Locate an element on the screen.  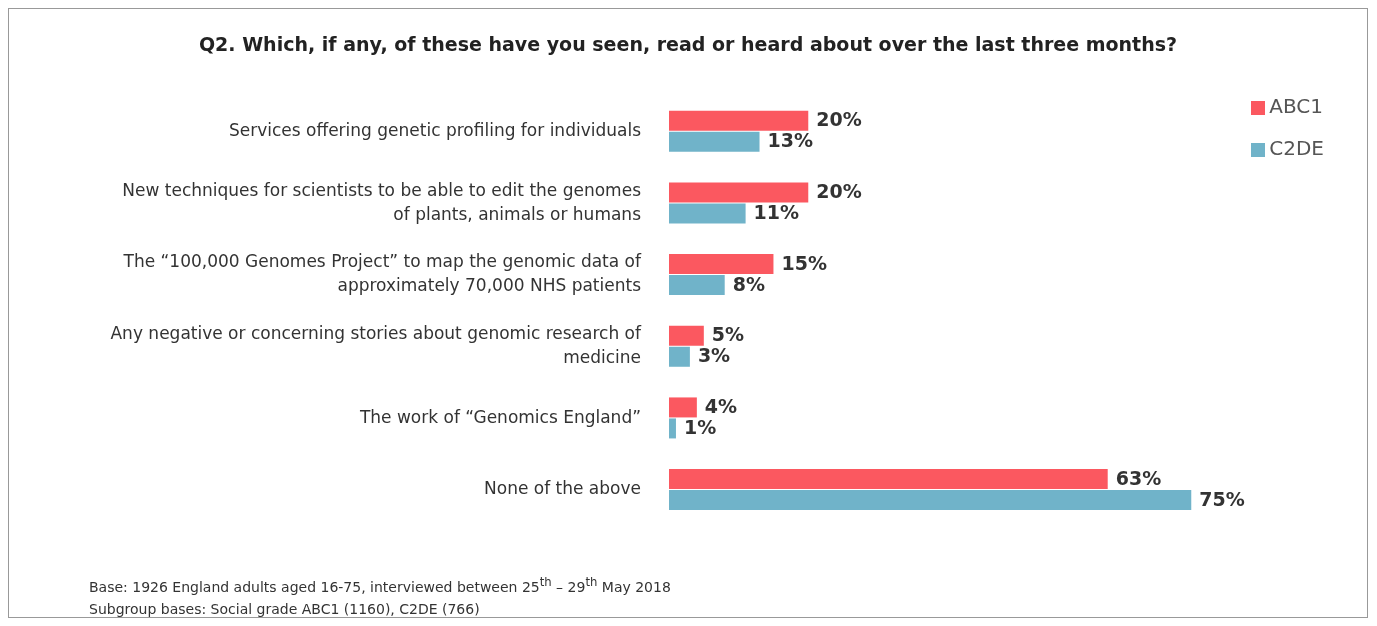
legend-label: ABC1 is located at coordinates (1296, 106).